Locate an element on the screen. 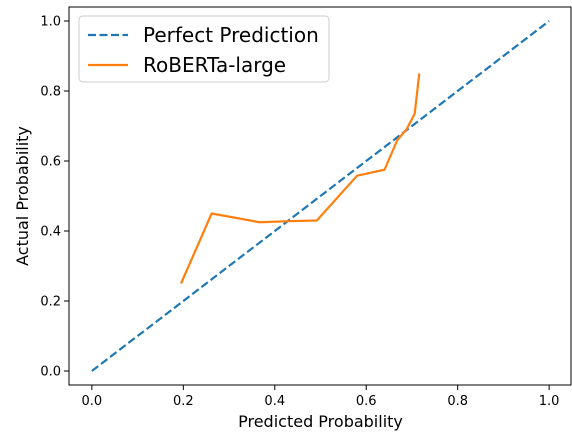 Image resolution: width=572 pixels, height=434 pixels. y-tick-label: 0.4 is located at coordinates (50, 232).